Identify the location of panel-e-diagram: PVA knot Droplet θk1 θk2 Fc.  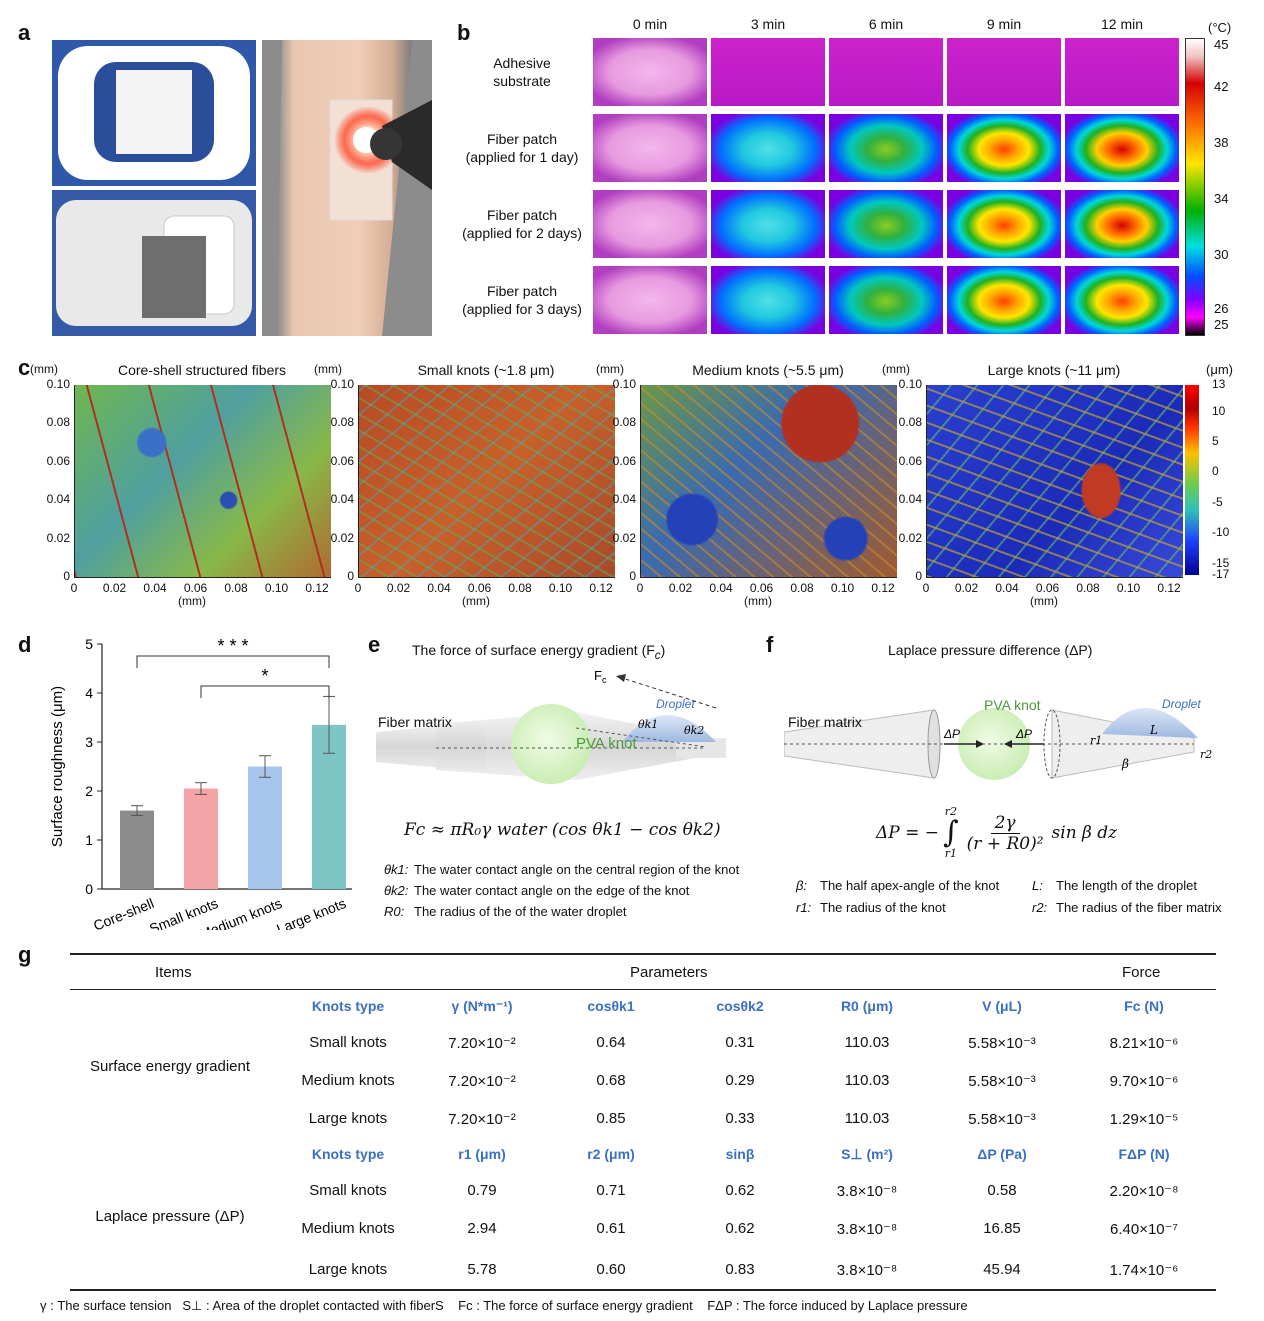
(551, 726).